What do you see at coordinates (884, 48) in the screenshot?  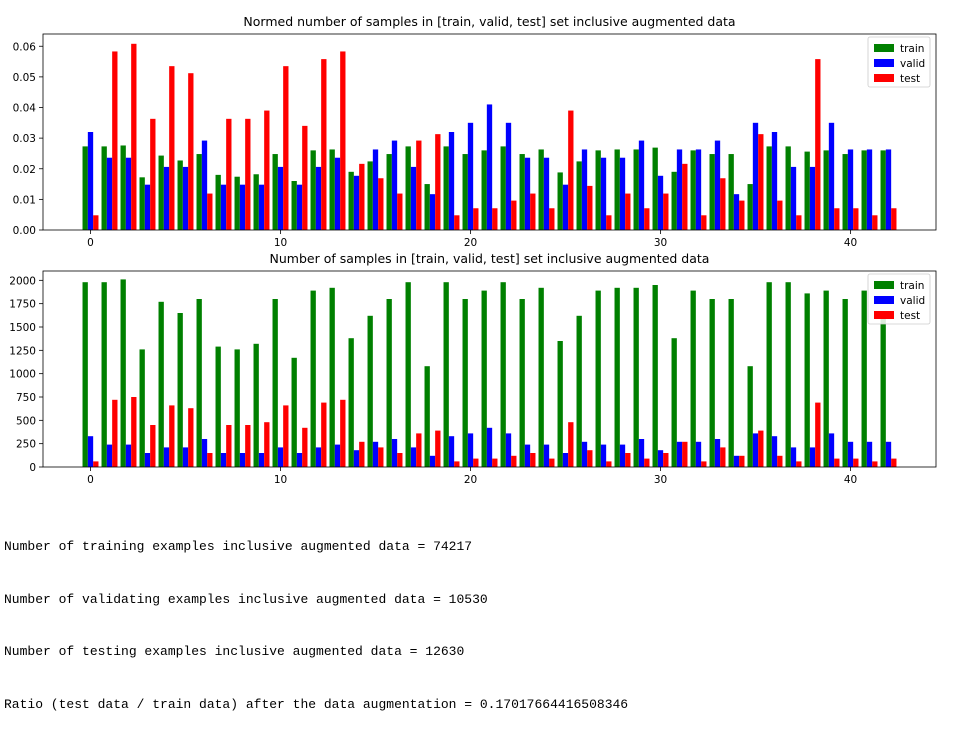 I see `legend-swatch-train` at bounding box center [884, 48].